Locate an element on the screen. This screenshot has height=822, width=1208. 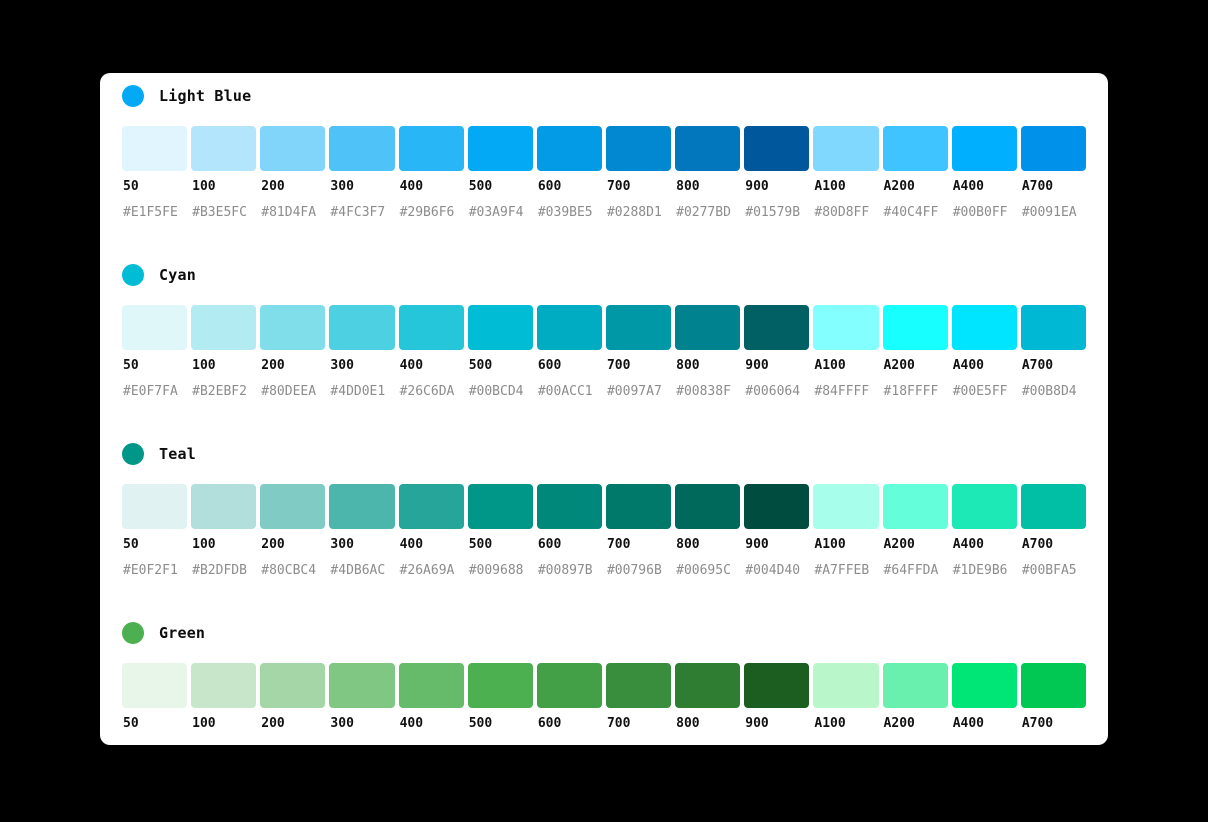
palette-name: Green is located at coordinates (182, 633).